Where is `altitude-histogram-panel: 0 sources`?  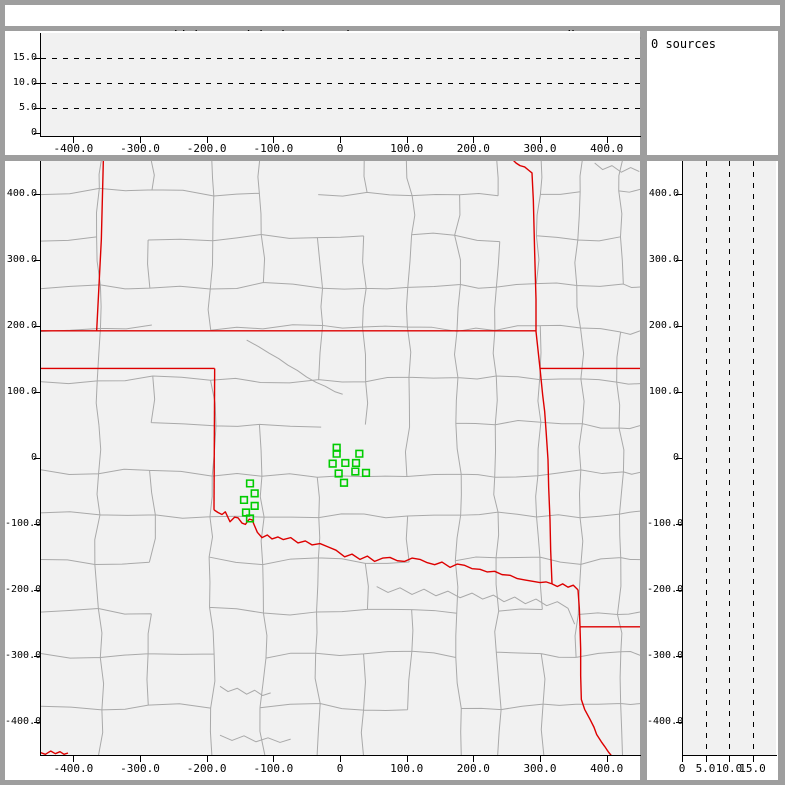
altitude-histogram-panel: 0 sources is located at coordinates (712, 93).